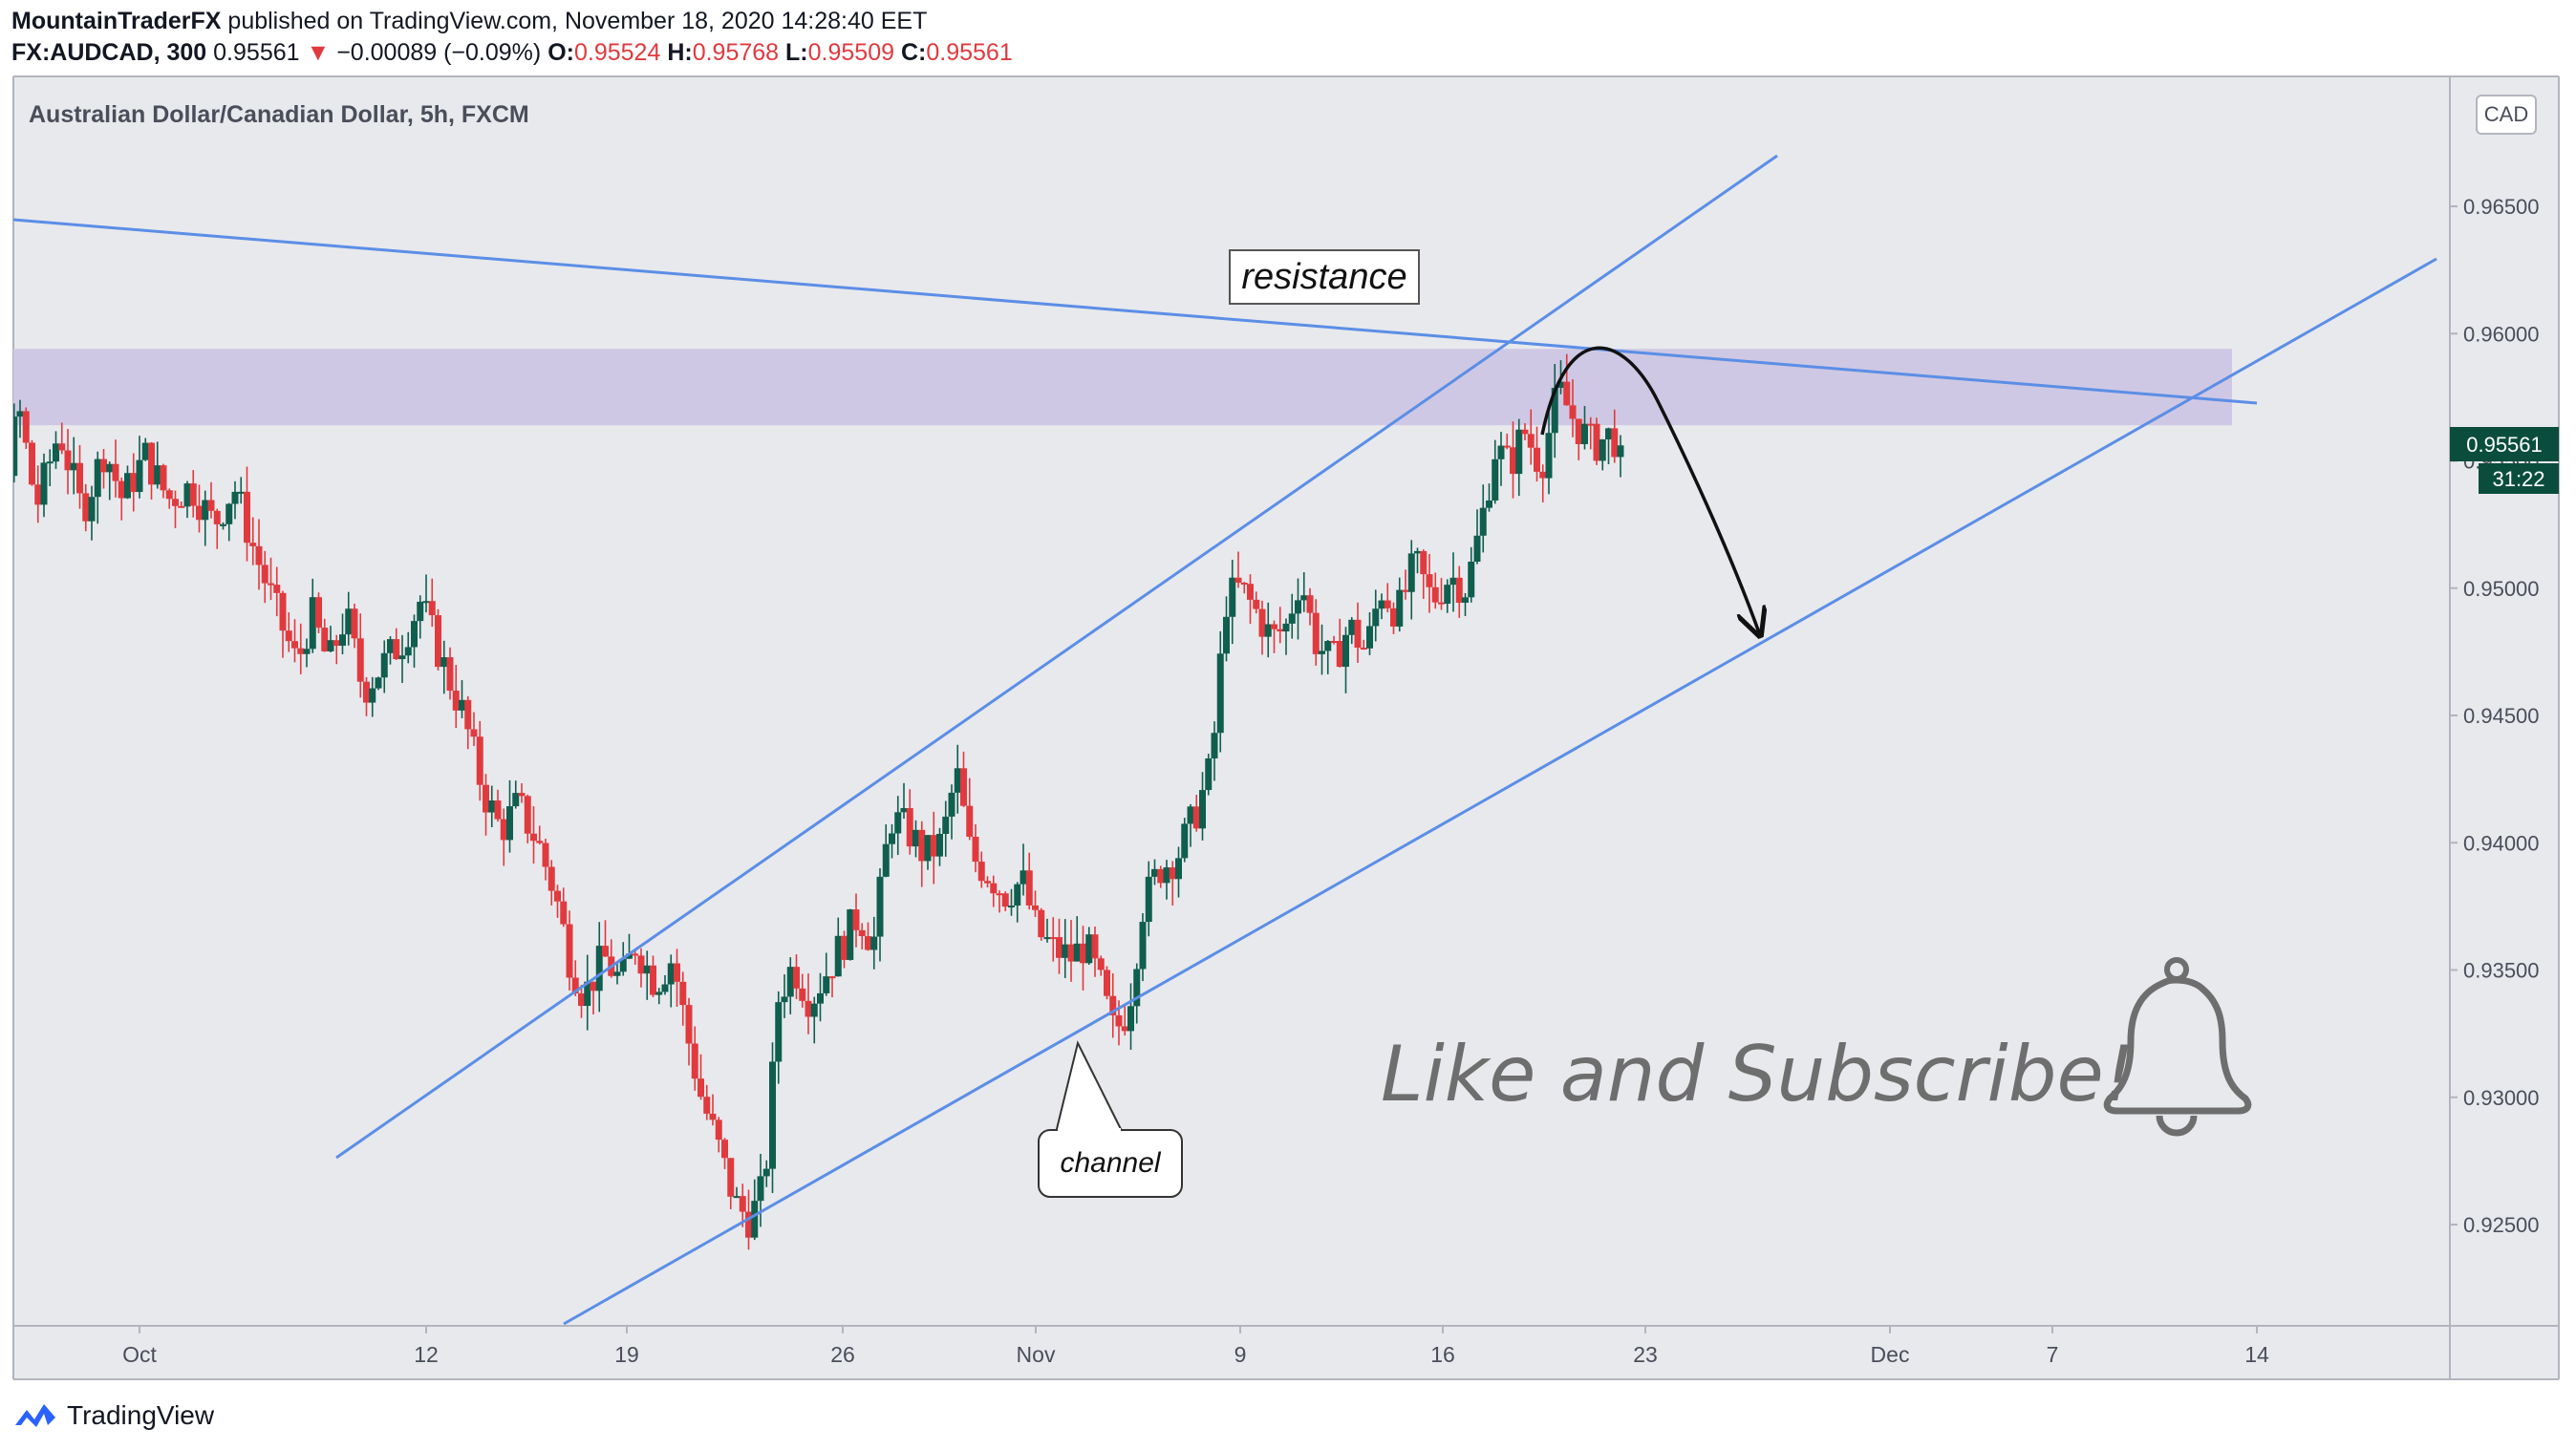 This screenshot has width=2576, height=1450. I want to click on channel-annotation: channel, so click(1110, 1119).